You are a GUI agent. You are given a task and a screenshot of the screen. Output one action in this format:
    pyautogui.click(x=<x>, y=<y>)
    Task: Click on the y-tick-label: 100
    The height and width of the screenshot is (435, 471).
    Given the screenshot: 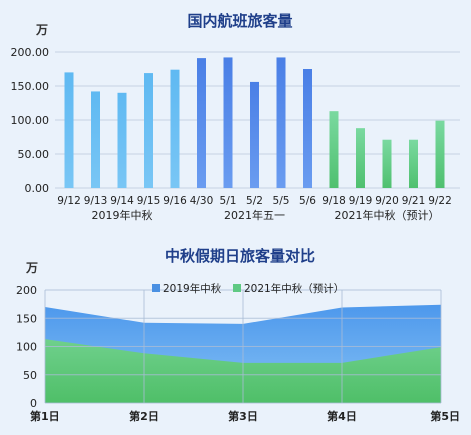 What is the action you would take?
    pyautogui.click(x=26, y=347)
    